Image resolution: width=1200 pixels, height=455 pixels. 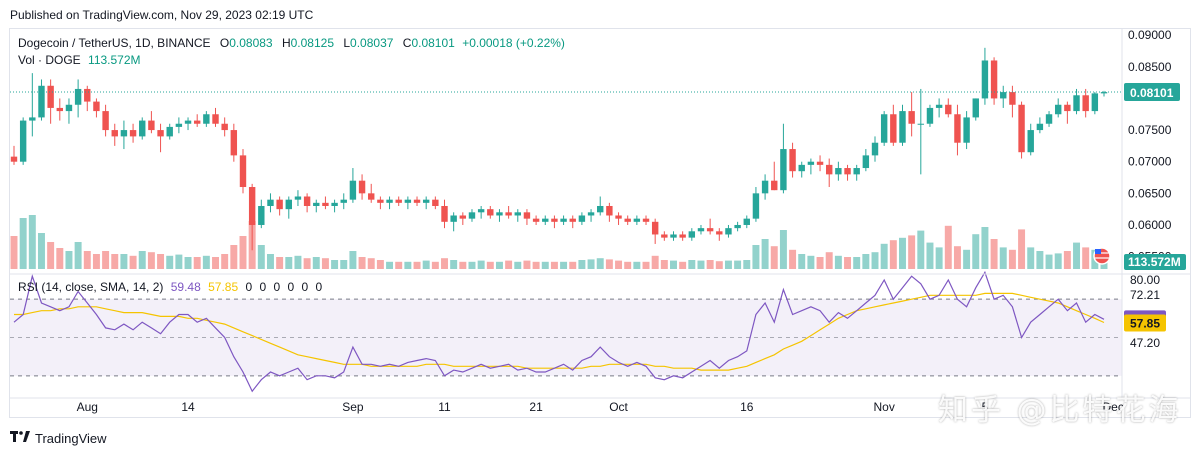 What do you see at coordinates (433, 43) in the screenshot?
I see `close-value: 0.08101` at bounding box center [433, 43].